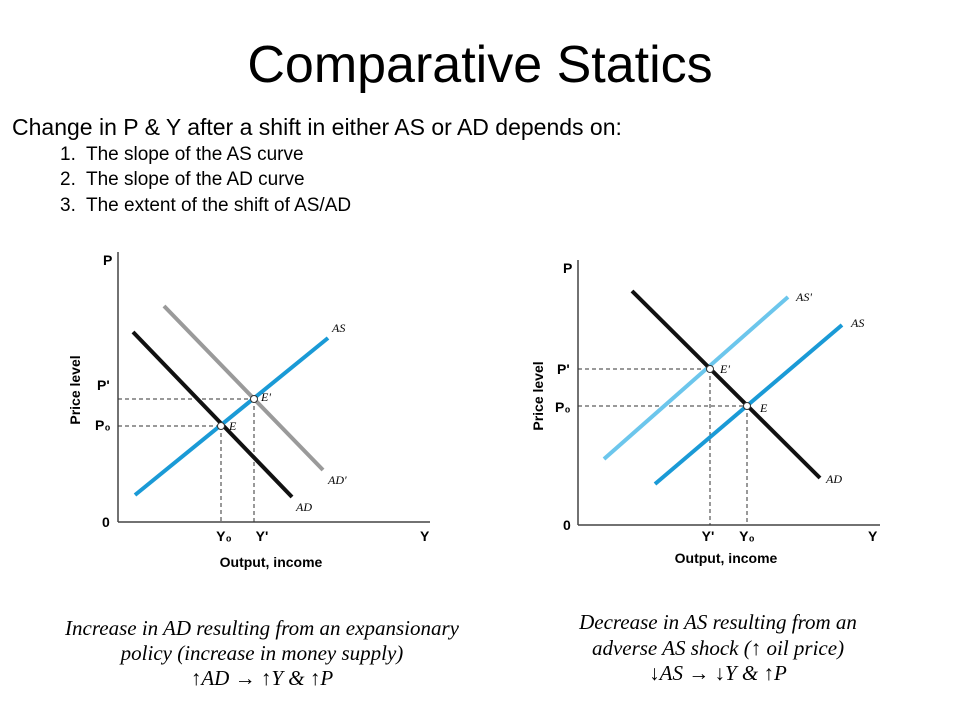  I want to click on list-item: The extent of the shift of AS/AD, so click(218, 205).